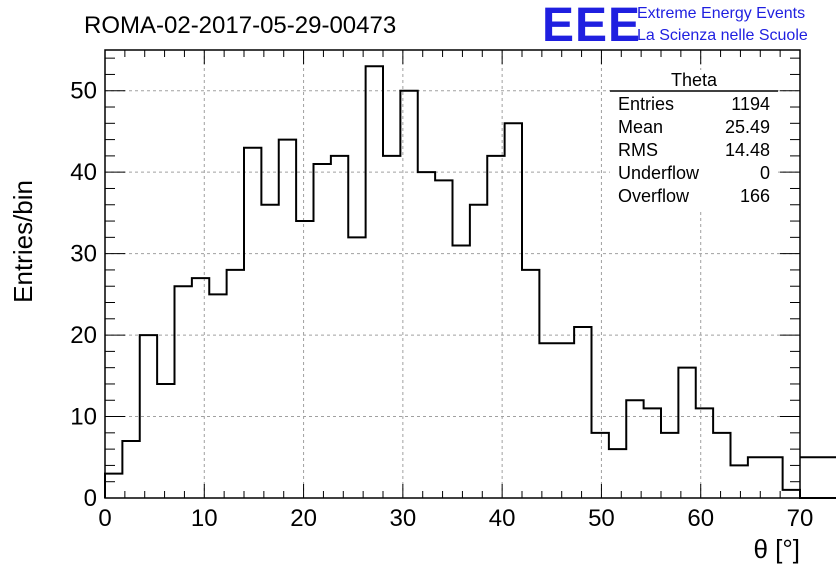 This screenshot has height=572, width=836. I want to click on x-tick-label: 20, so click(303, 518).